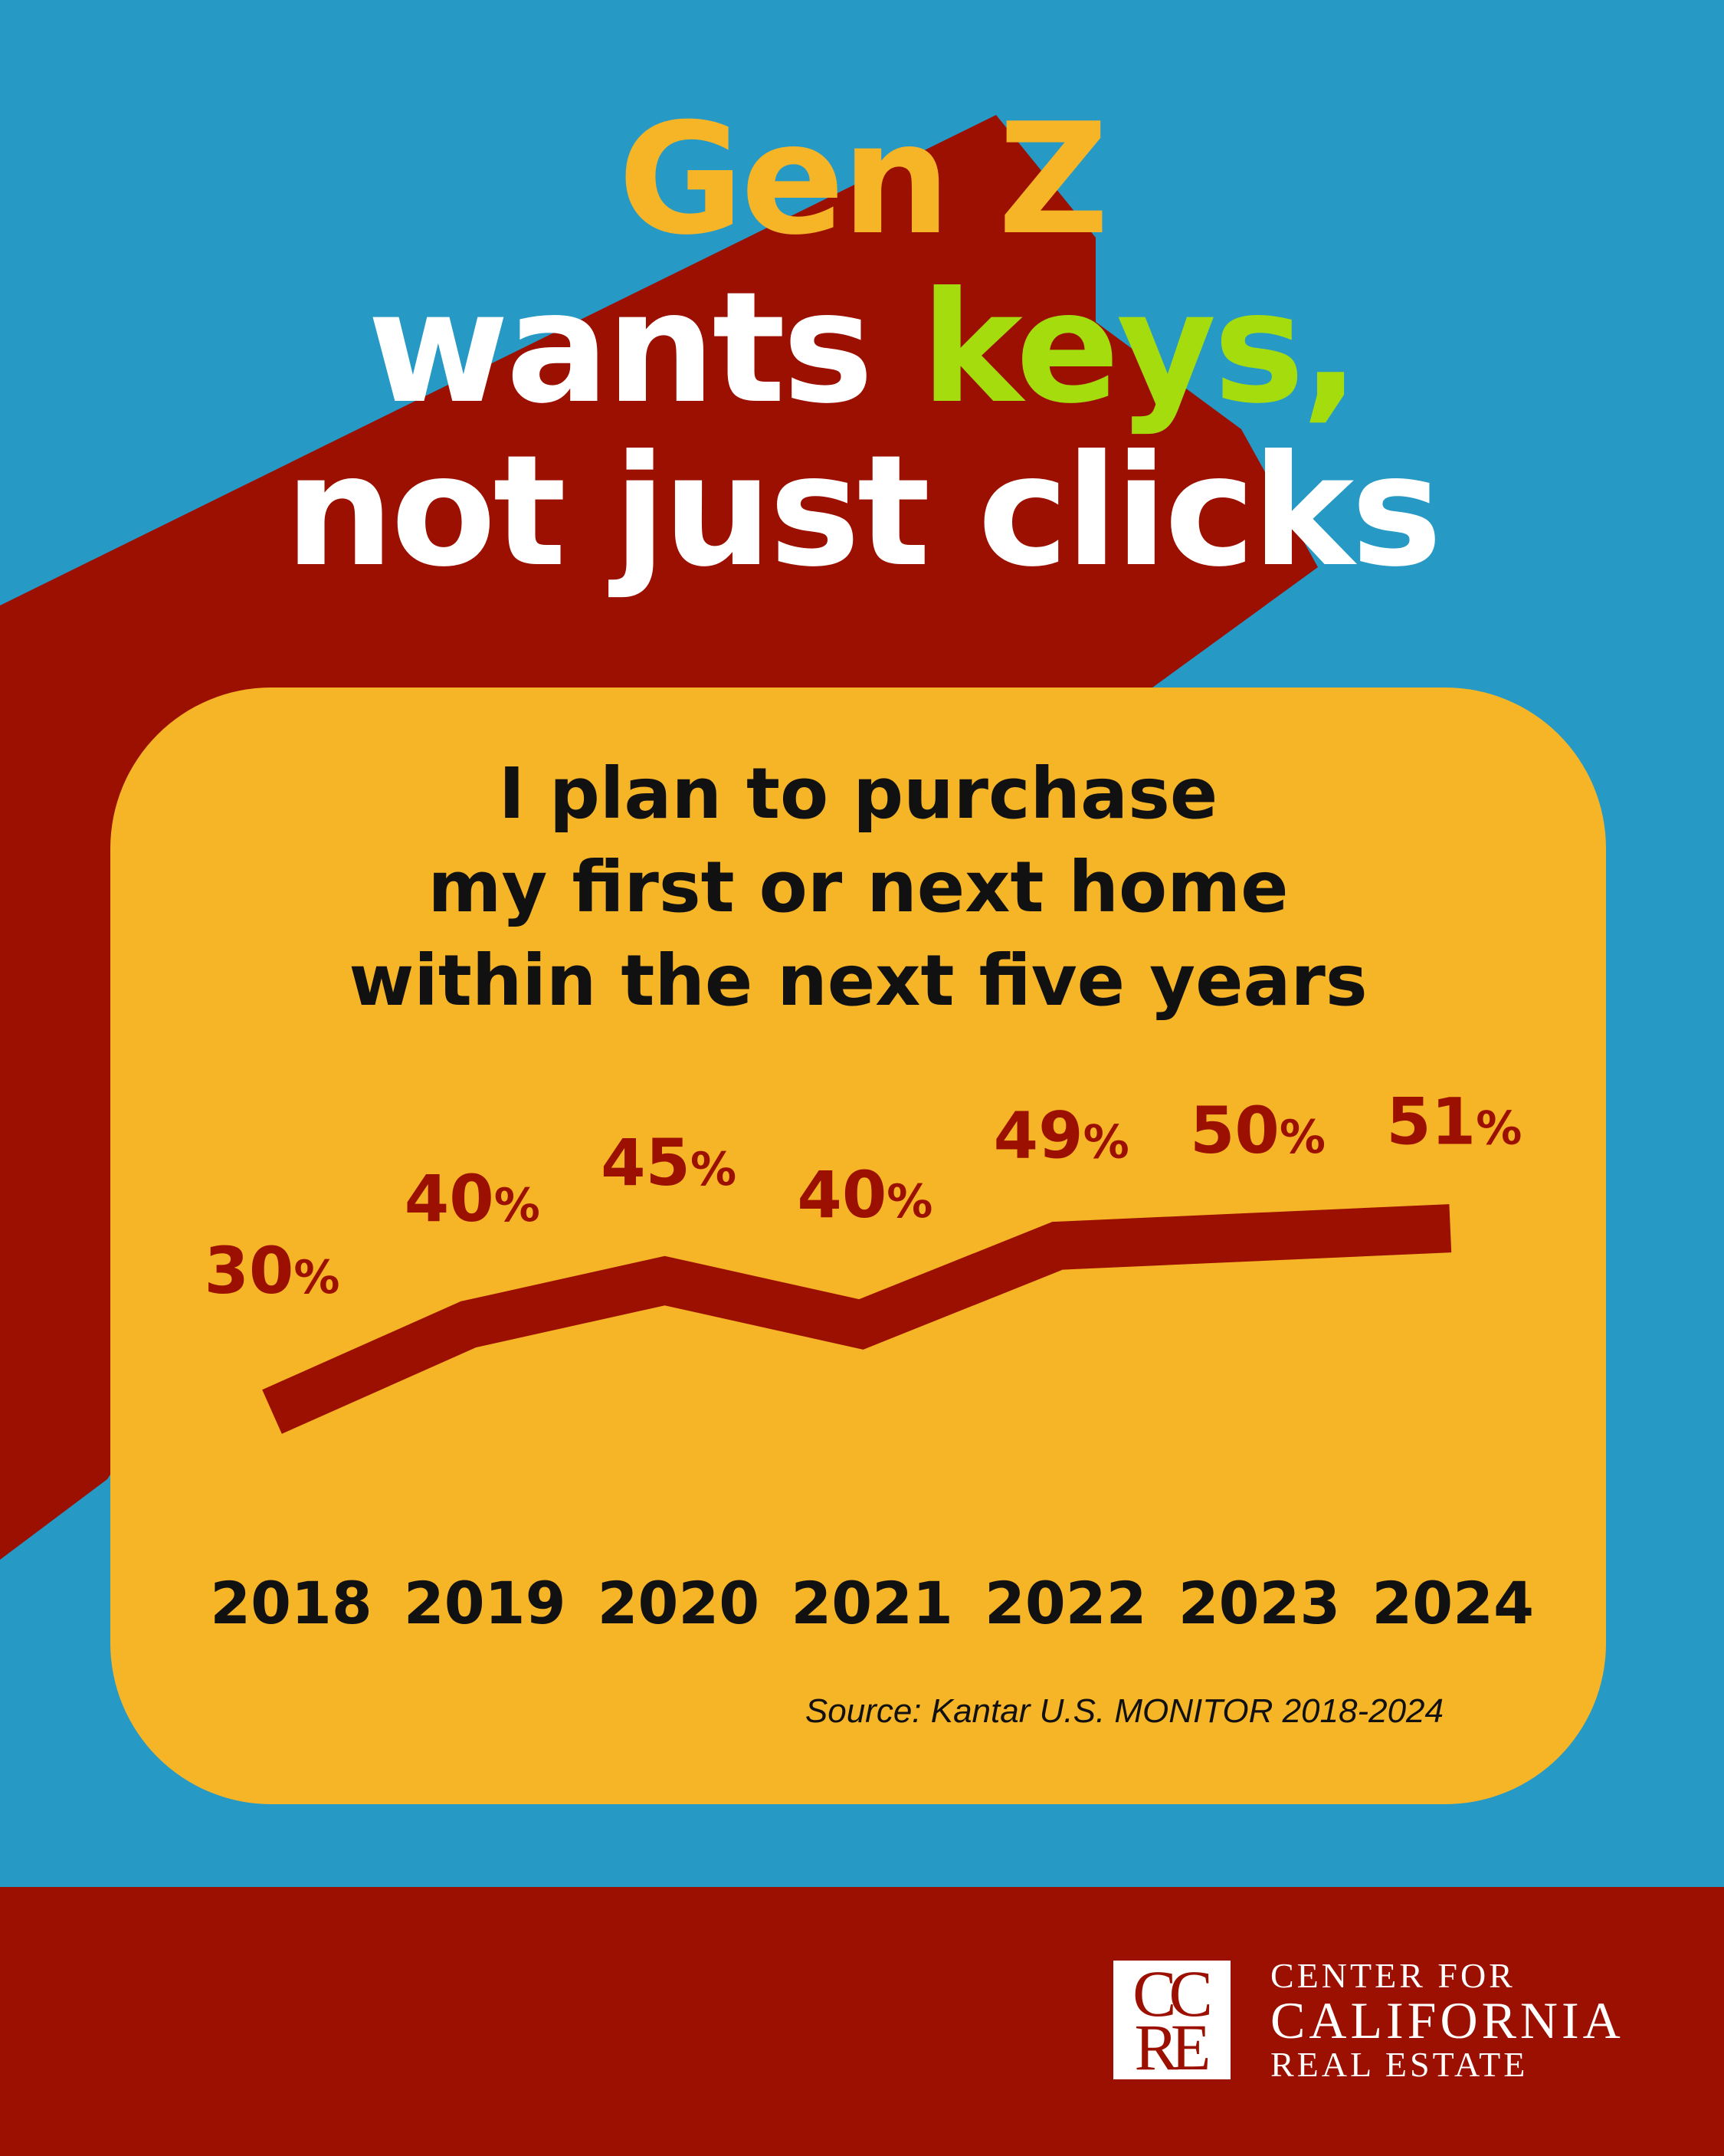  Describe the element at coordinates (1124, 1711) in the screenshot. I see `source-note: Source: Kantar U.S. MONITOR 2018-2024` at that location.